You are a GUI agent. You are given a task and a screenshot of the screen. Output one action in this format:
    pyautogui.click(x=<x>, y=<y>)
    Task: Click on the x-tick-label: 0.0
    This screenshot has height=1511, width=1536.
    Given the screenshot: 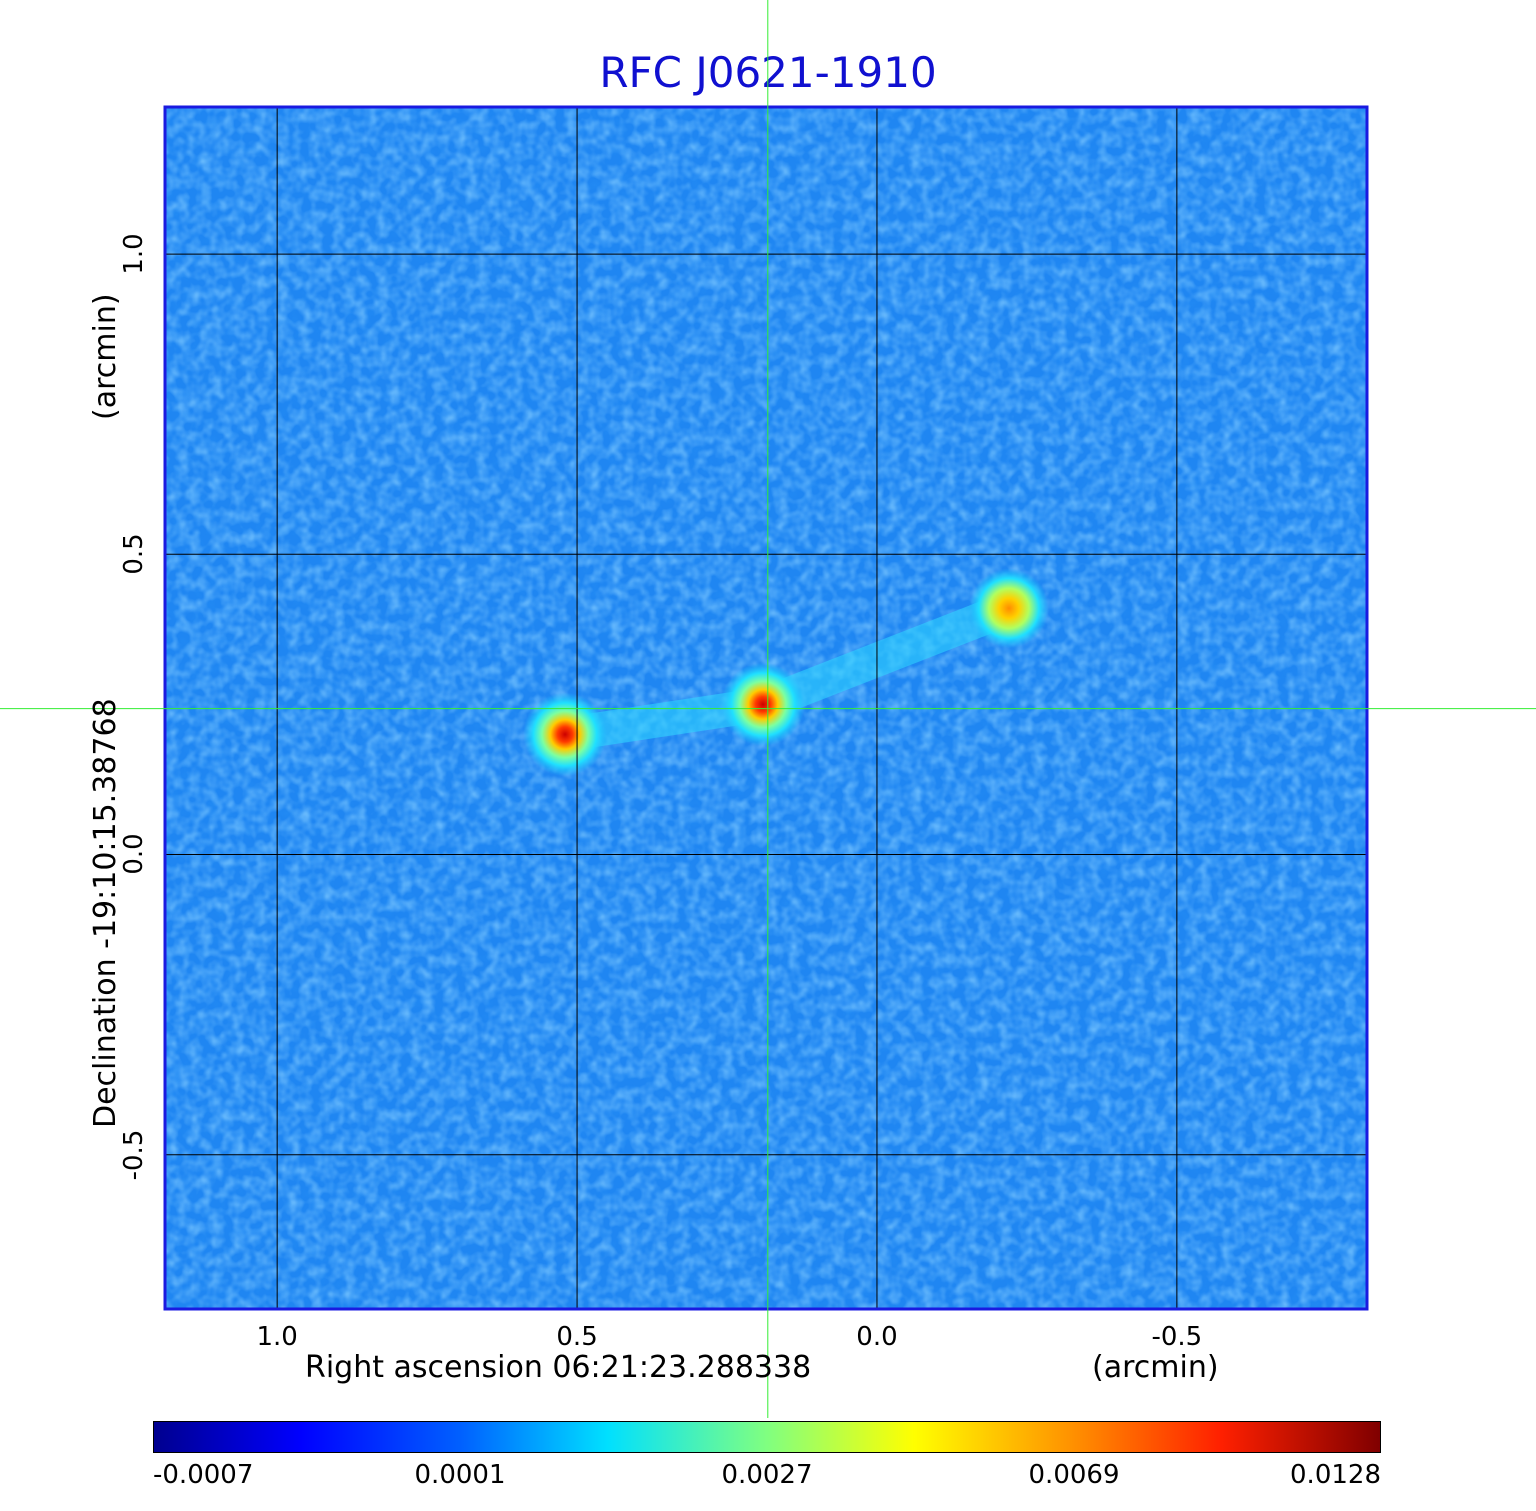 What is the action you would take?
    pyautogui.click(x=877, y=1337)
    